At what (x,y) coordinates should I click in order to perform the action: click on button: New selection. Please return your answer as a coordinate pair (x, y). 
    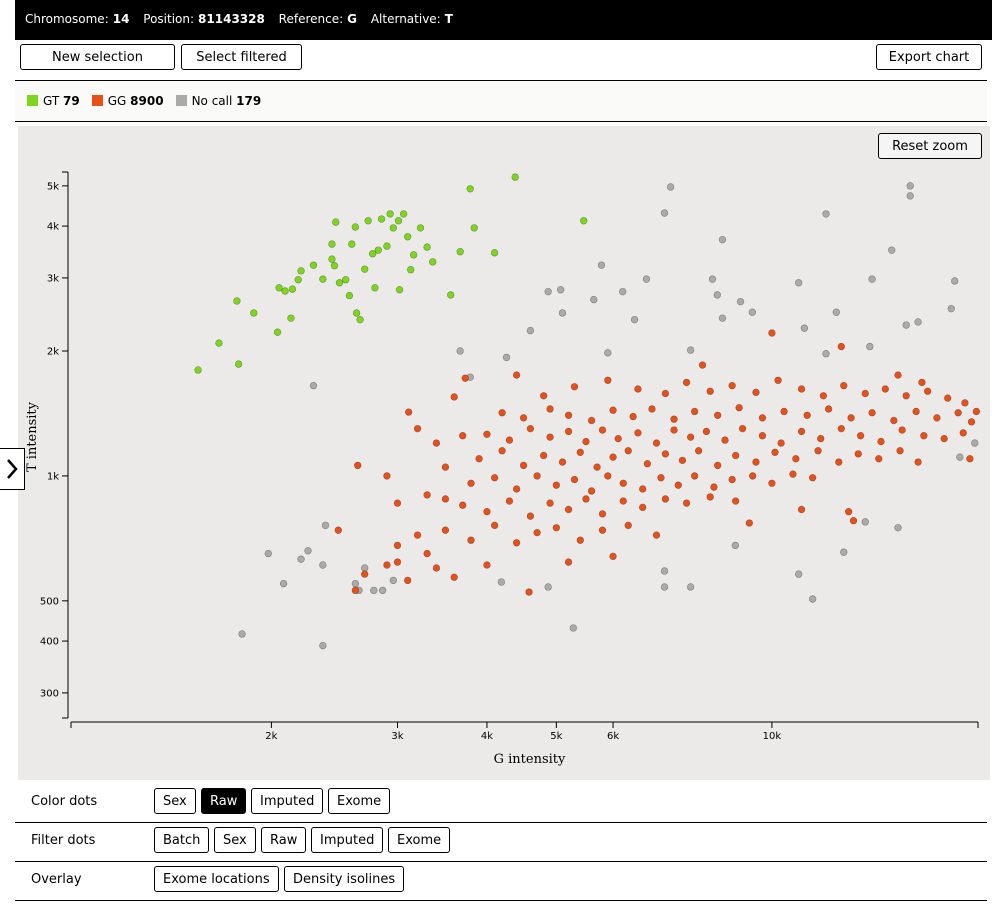
    Looking at the image, I should click on (97, 57).